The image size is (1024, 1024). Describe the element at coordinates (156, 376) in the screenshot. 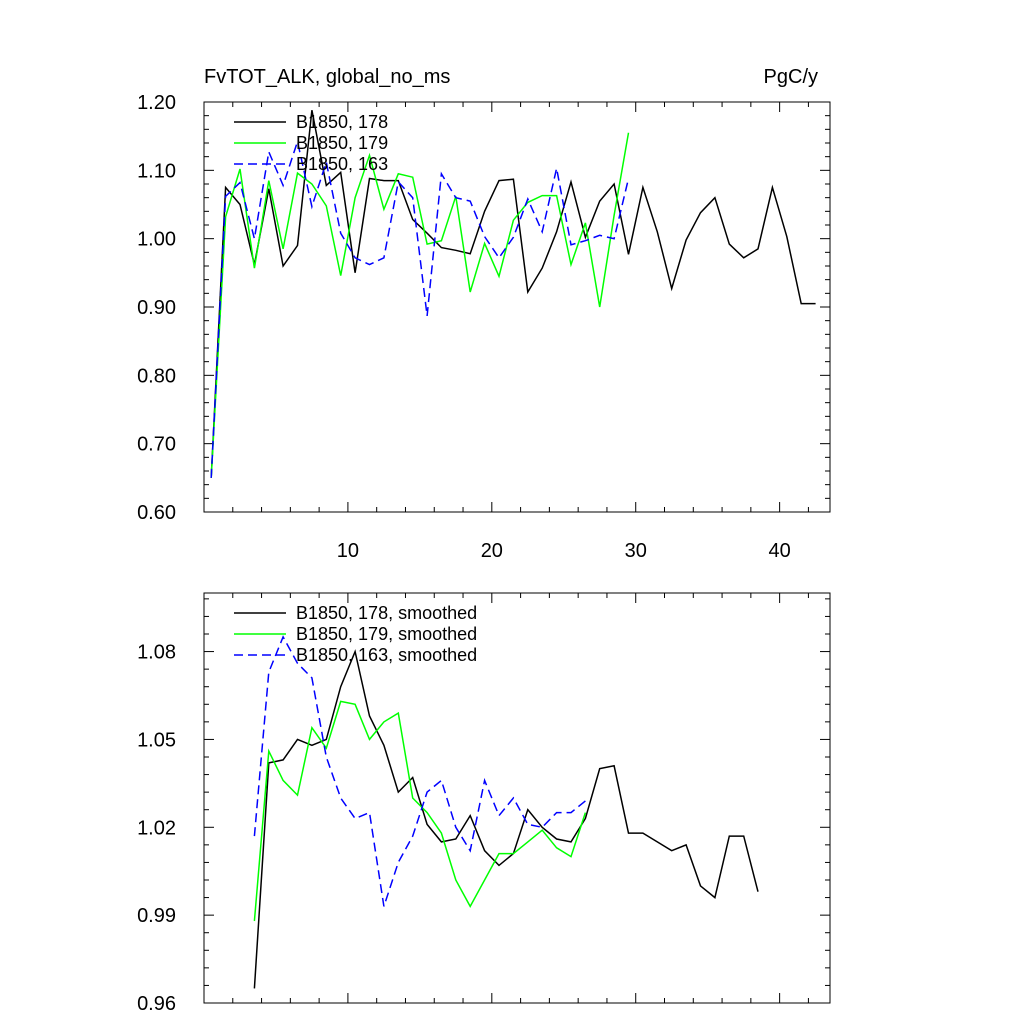

I see `y-tick-label: 0.80` at that location.